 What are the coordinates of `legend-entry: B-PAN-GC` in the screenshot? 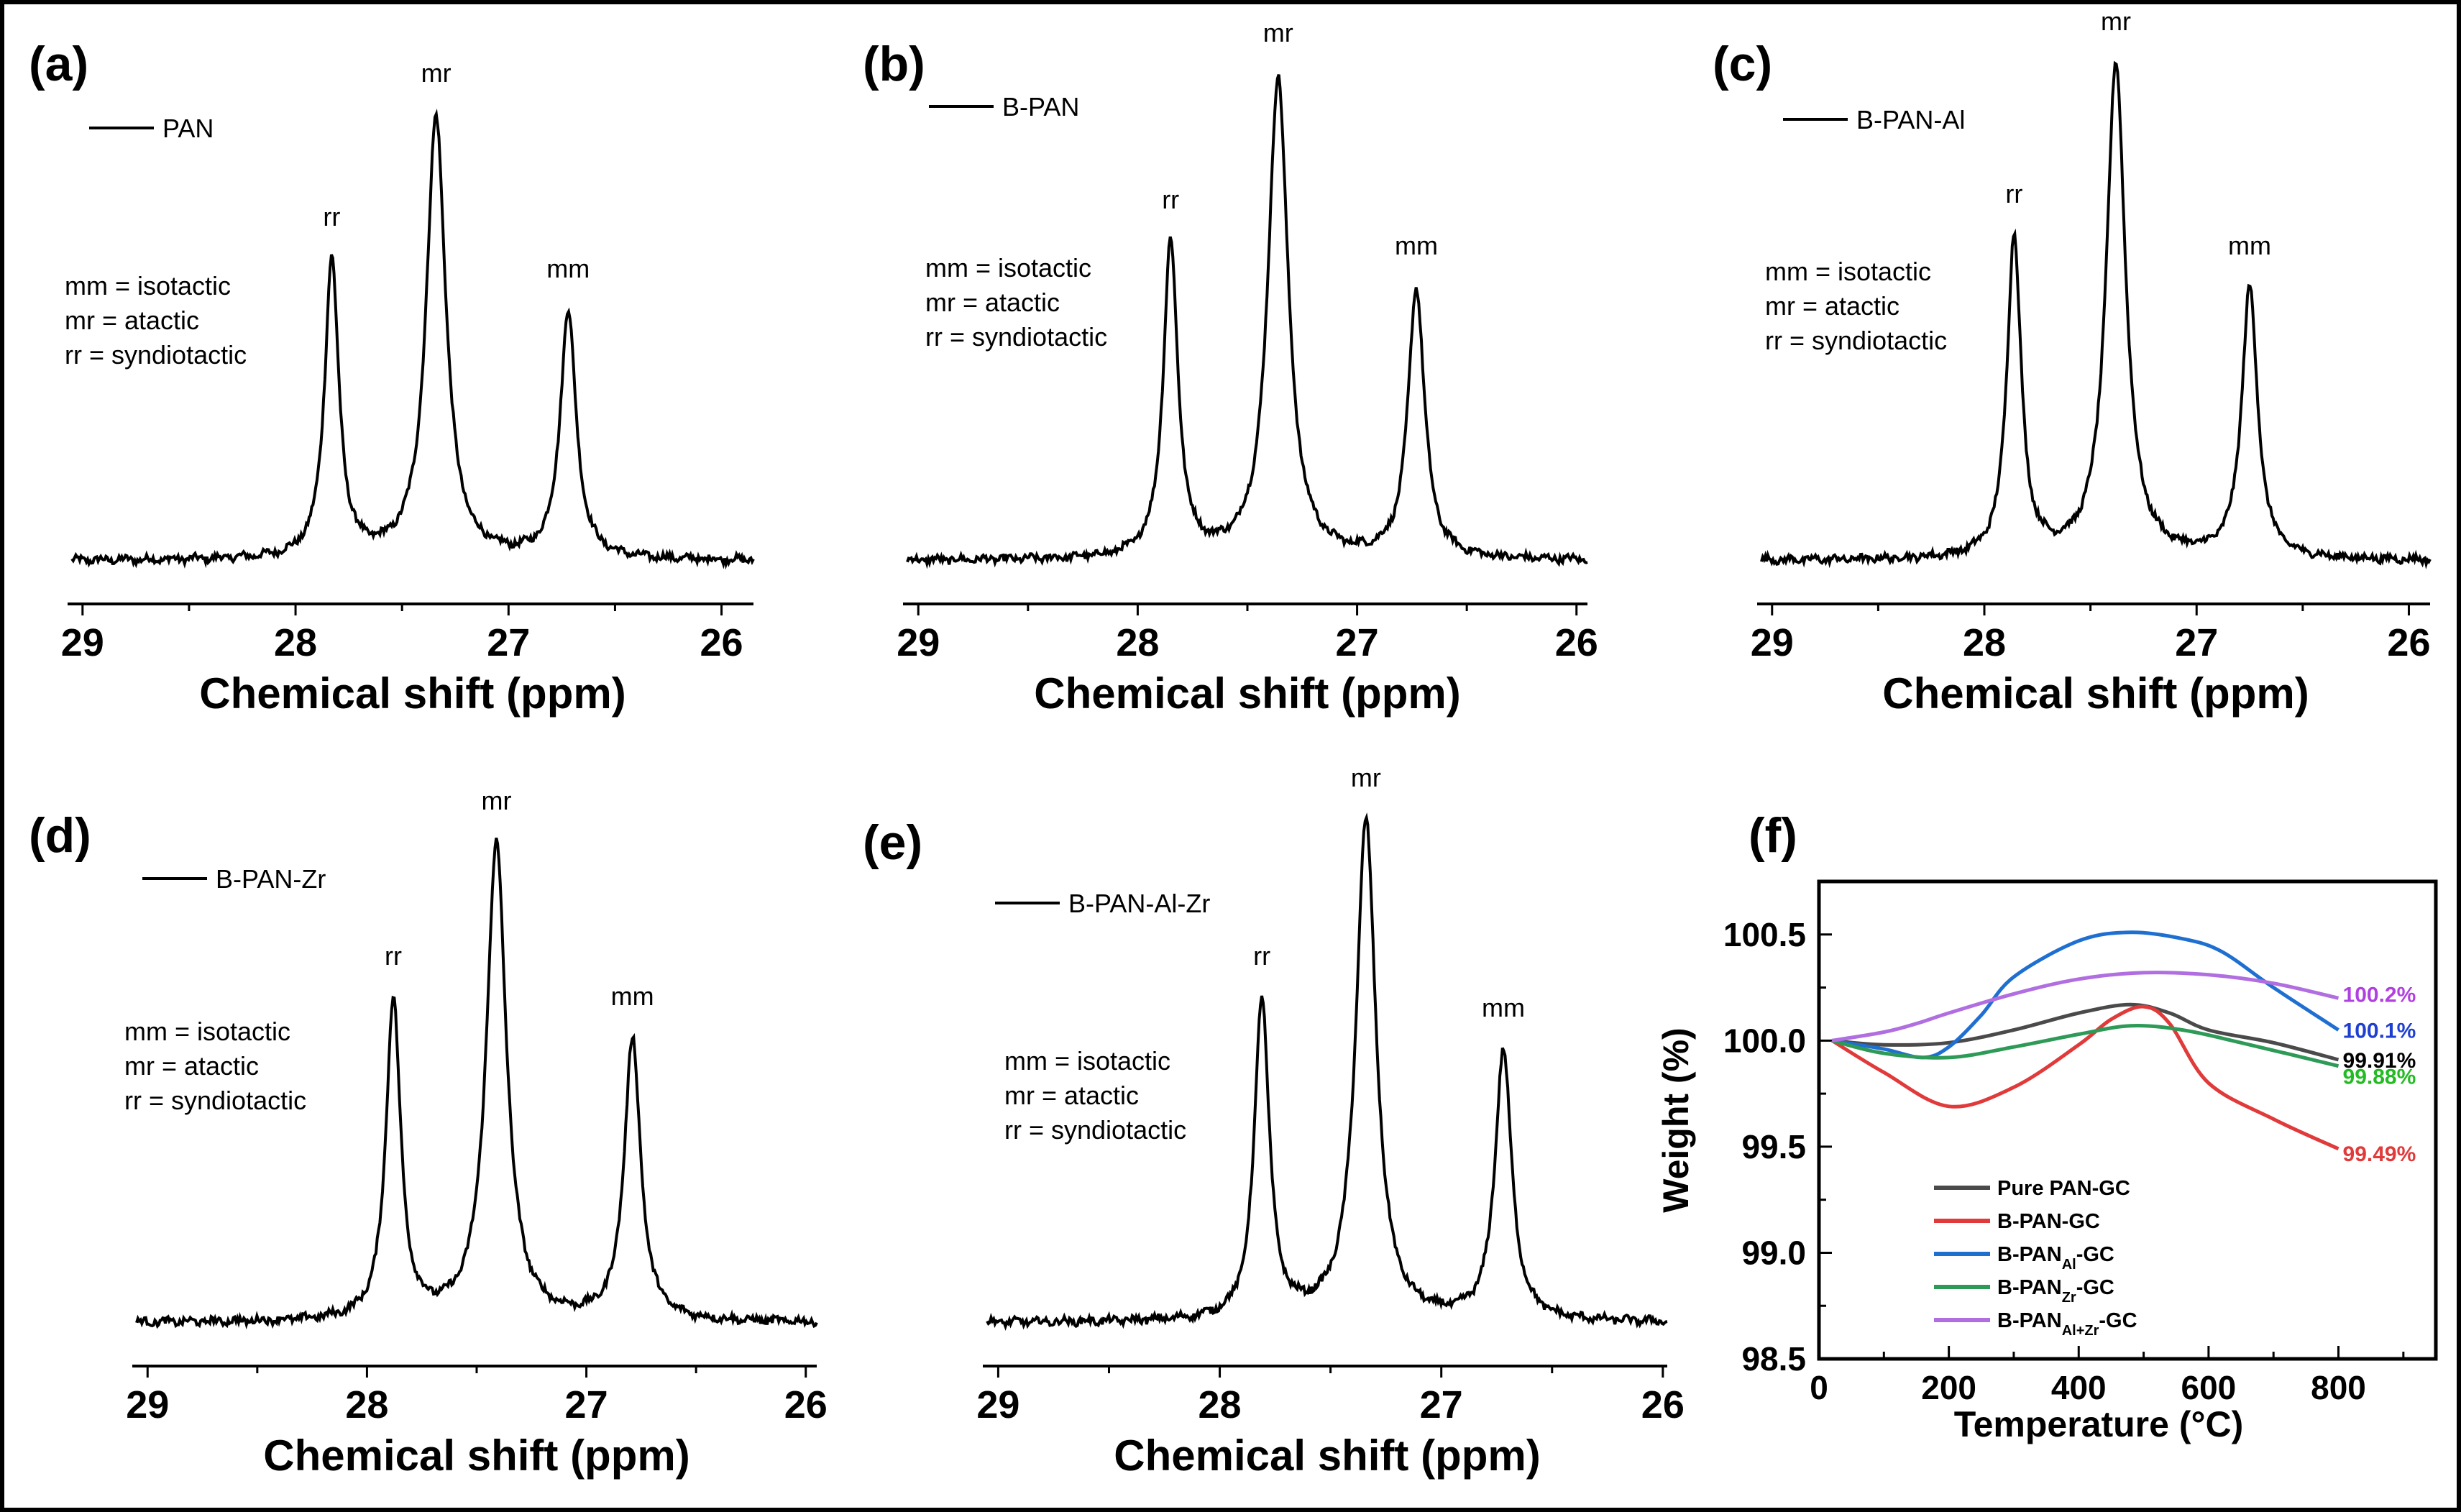 It's located at (2048, 1221).